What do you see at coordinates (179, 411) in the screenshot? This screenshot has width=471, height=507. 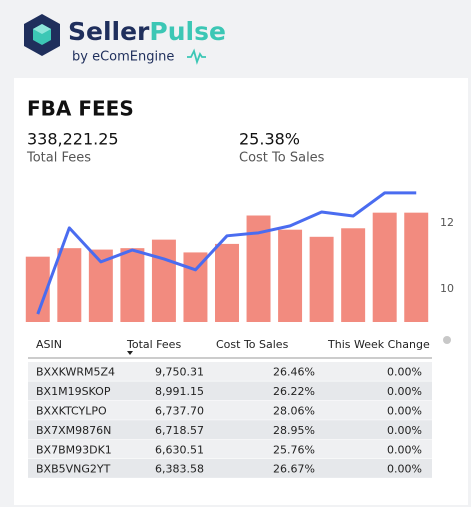 I see `table-cell: 6,737.70` at bounding box center [179, 411].